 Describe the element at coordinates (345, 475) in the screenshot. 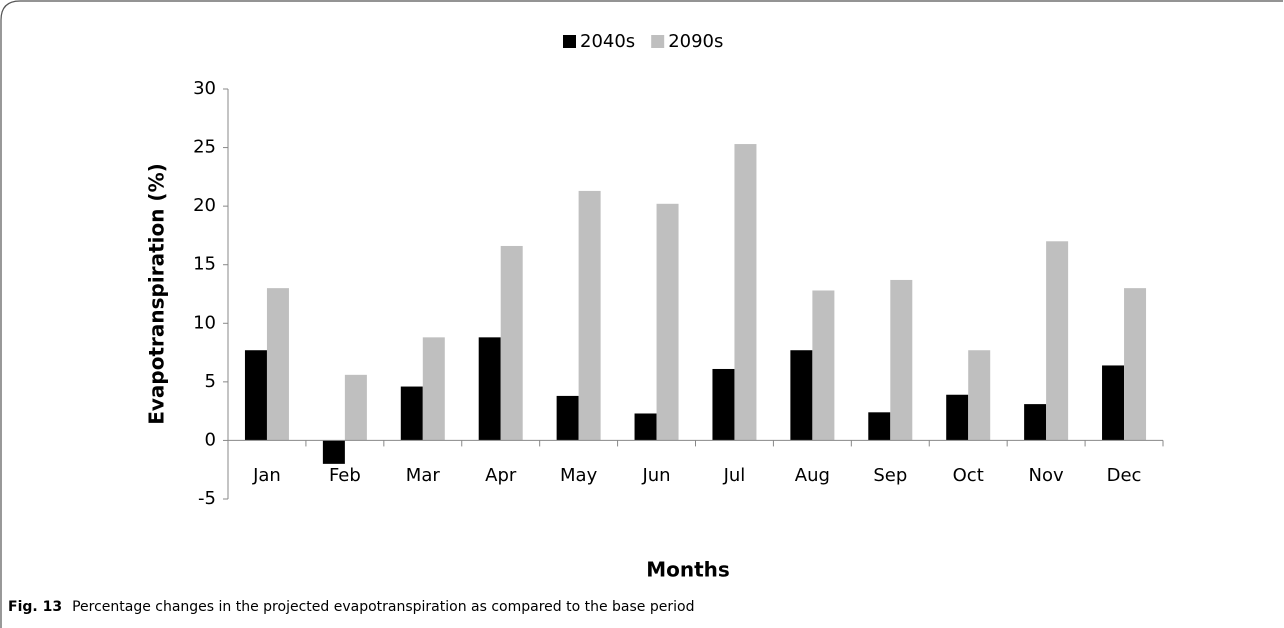

I see `x-tick-label: Feb` at that location.